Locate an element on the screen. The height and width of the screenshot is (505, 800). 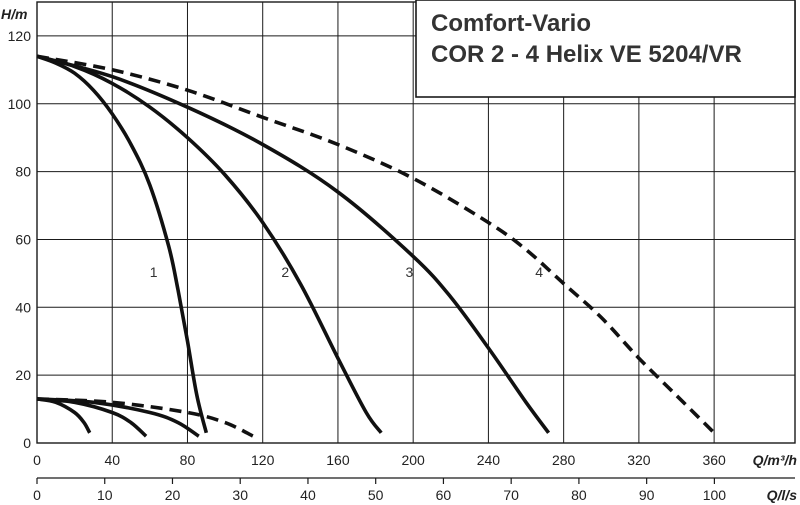
x2-tick-label: 10 is located at coordinates (105, 495).